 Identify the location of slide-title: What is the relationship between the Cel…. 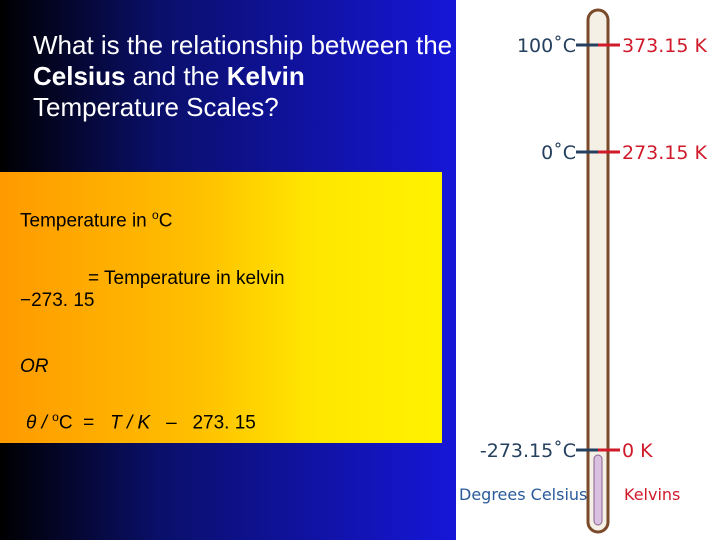
(243, 76).